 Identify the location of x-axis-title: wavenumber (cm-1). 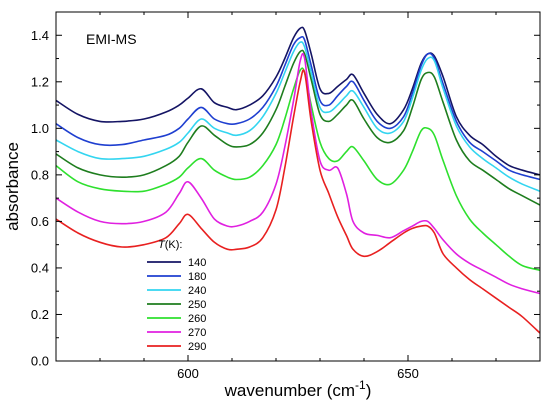
(298, 389).